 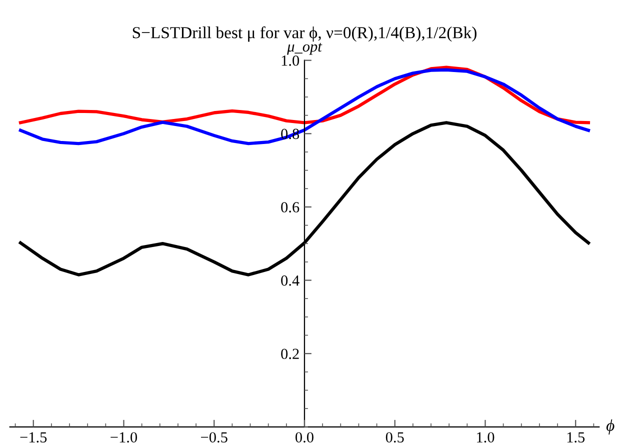 I want to click on x-tick-label: −1.0, so click(x=124, y=437).